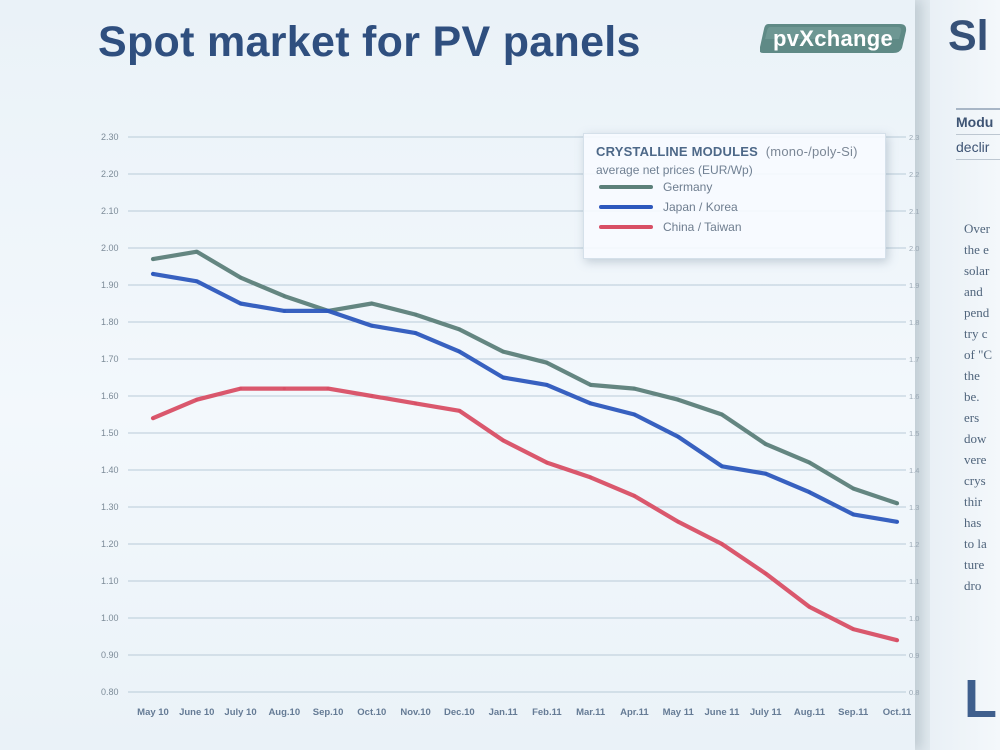 Image resolution: width=1000 pixels, height=750 pixels. What do you see at coordinates (415, 712) in the screenshot?
I see `x-tick-label: Nov.10` at bounding box center [415, 712].